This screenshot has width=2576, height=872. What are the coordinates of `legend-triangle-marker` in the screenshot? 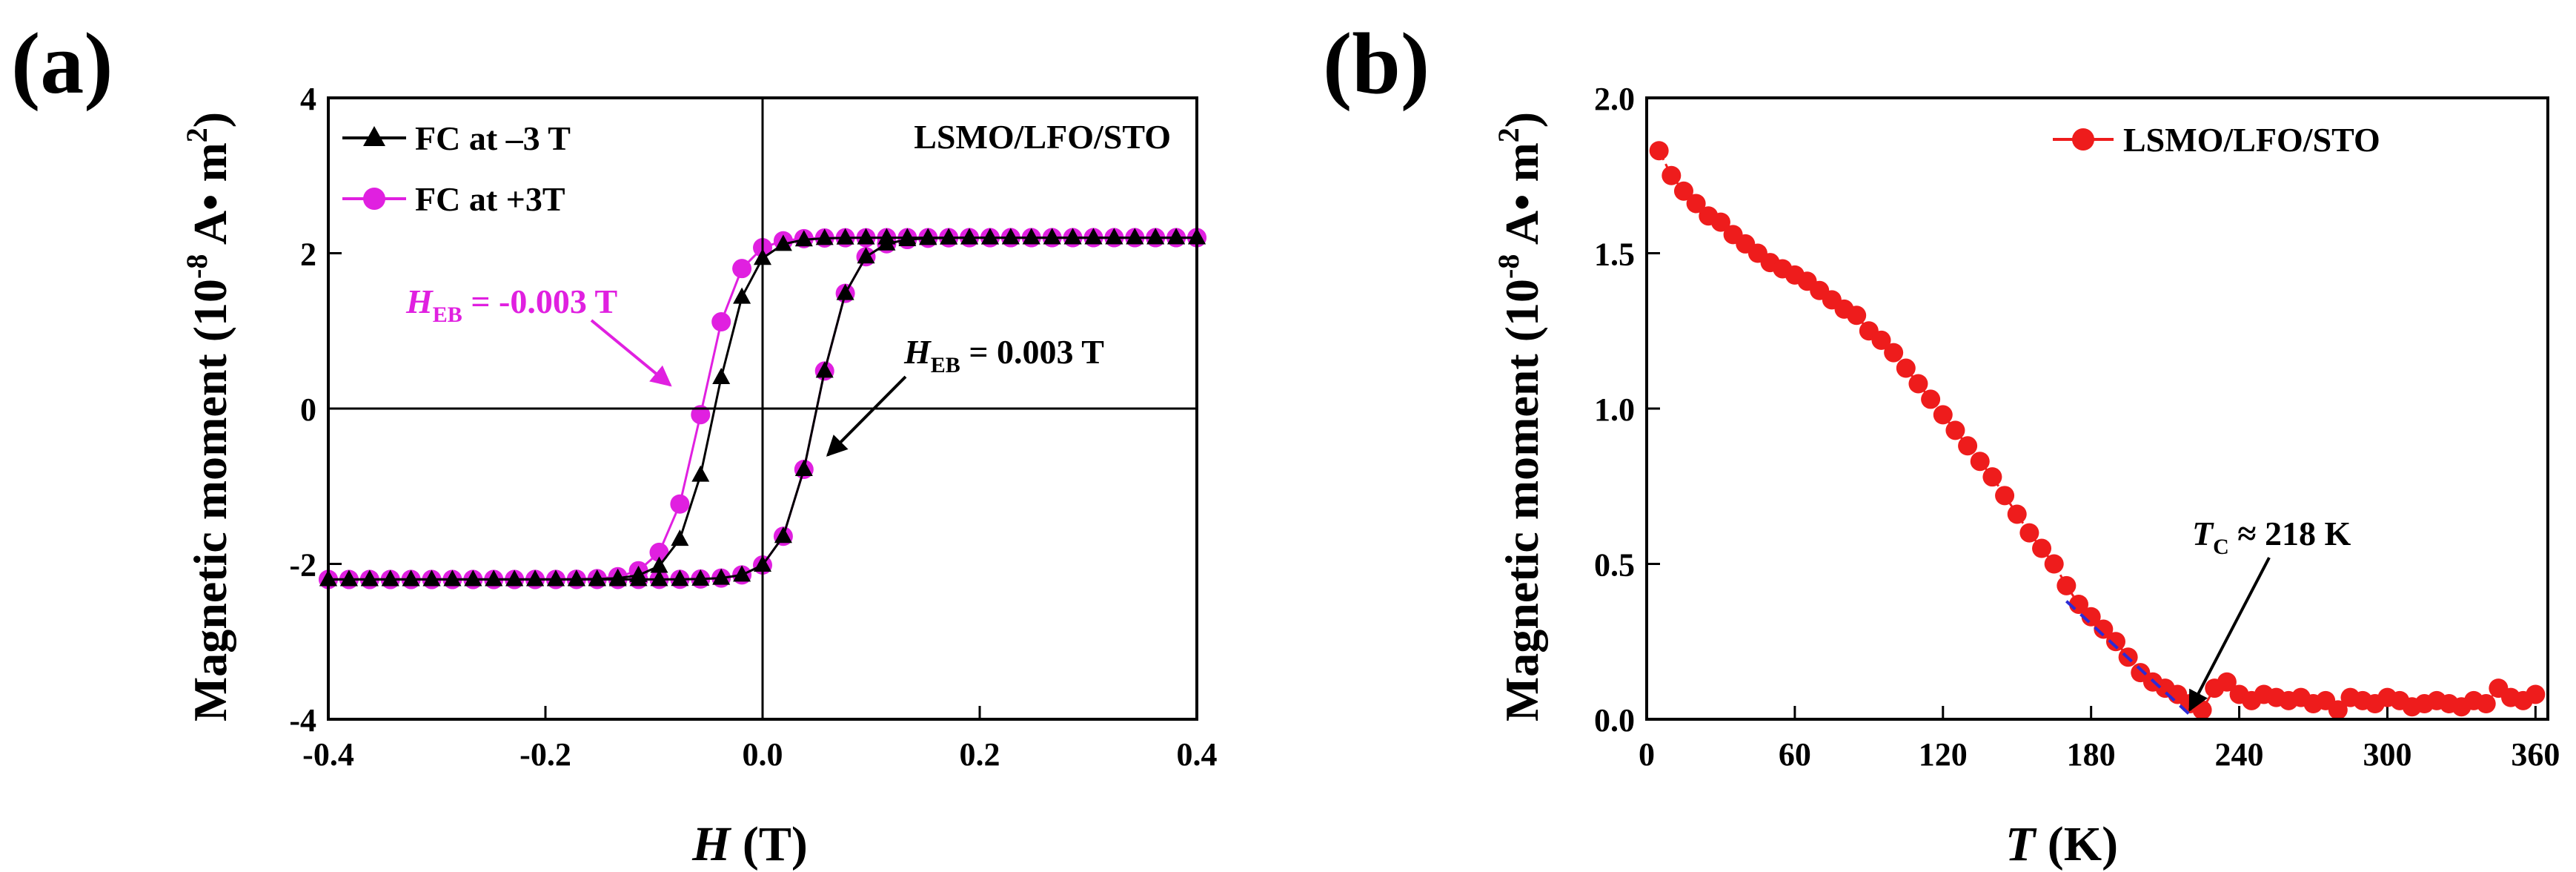 It's located at (374, 136).